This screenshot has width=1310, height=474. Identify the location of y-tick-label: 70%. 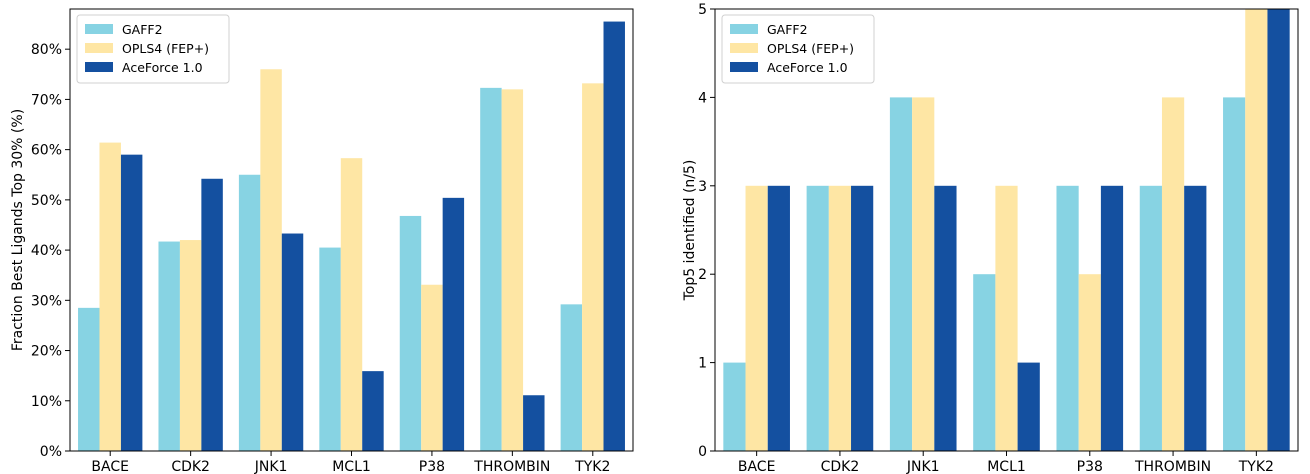
(46, 100).